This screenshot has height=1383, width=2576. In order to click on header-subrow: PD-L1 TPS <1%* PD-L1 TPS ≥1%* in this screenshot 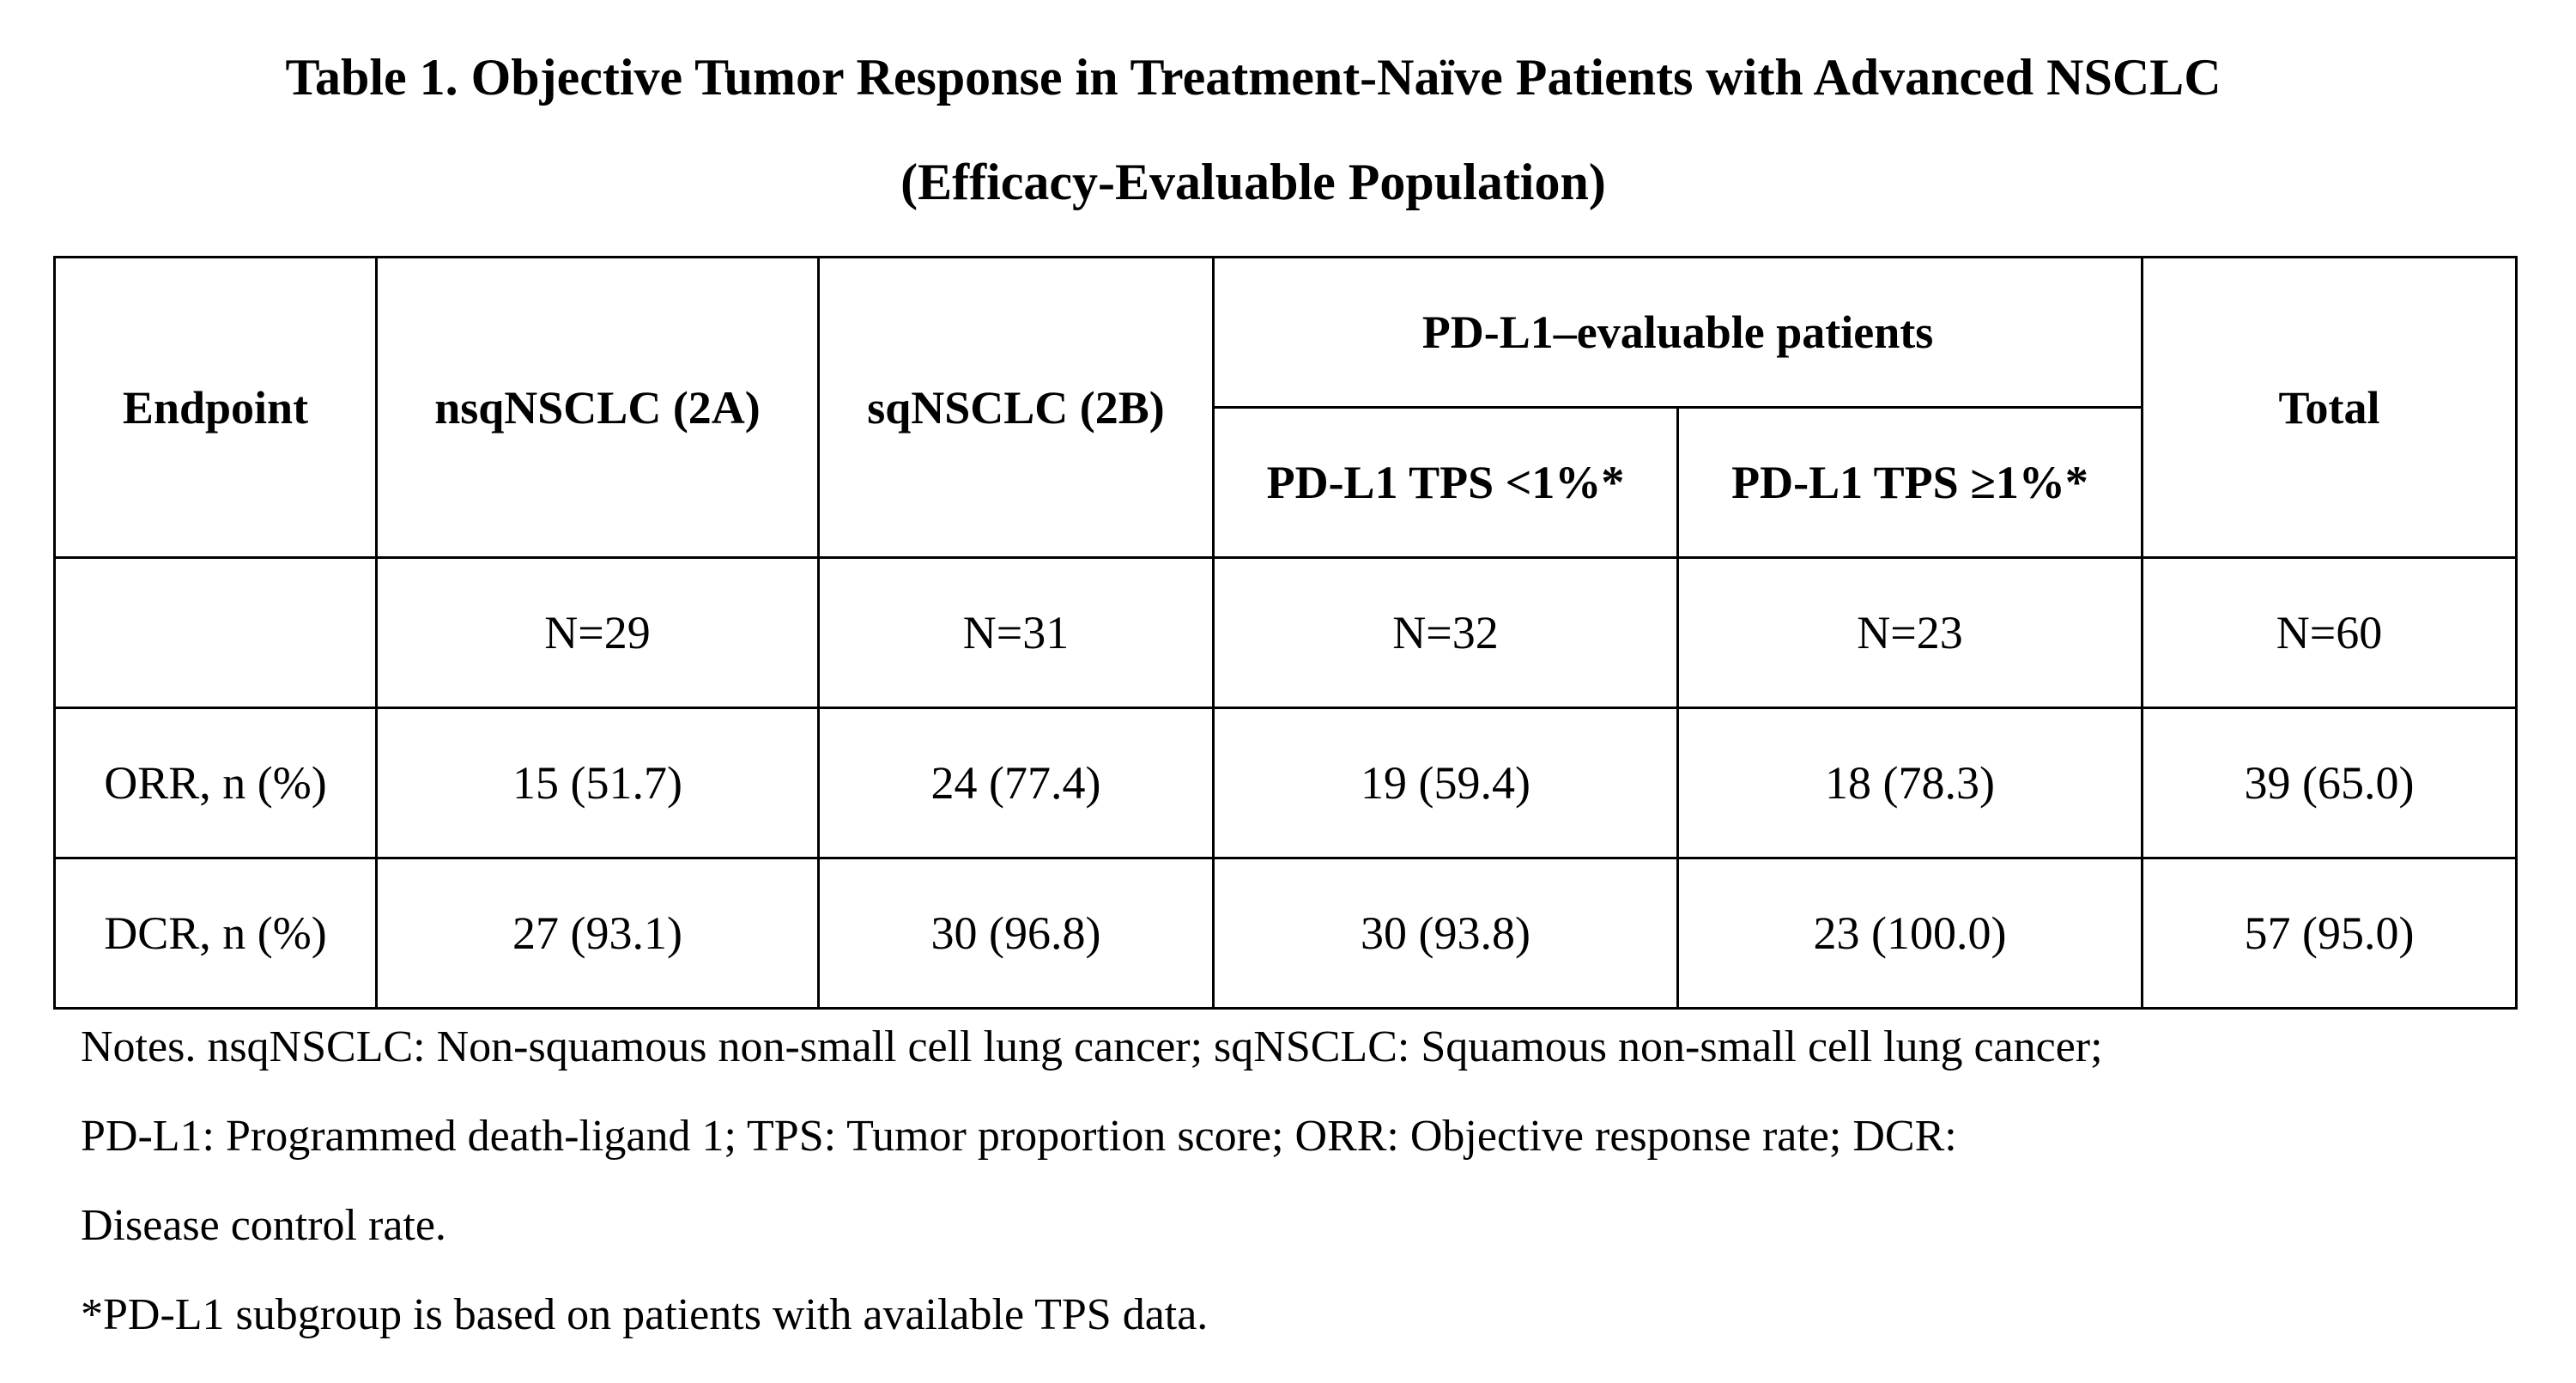, I will do `click(1286, 482)`.